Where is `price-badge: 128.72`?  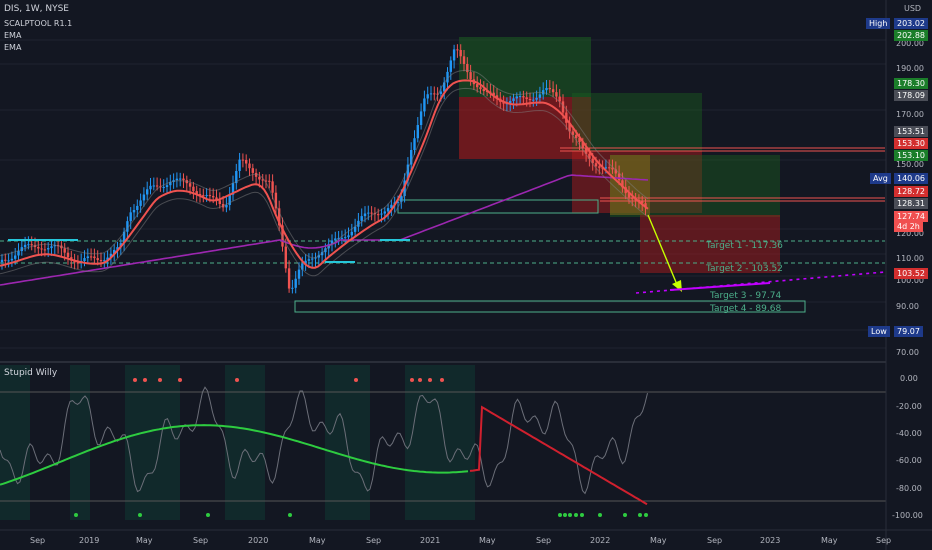 price-badge: 128.72 is located at coordinates (911, 191).